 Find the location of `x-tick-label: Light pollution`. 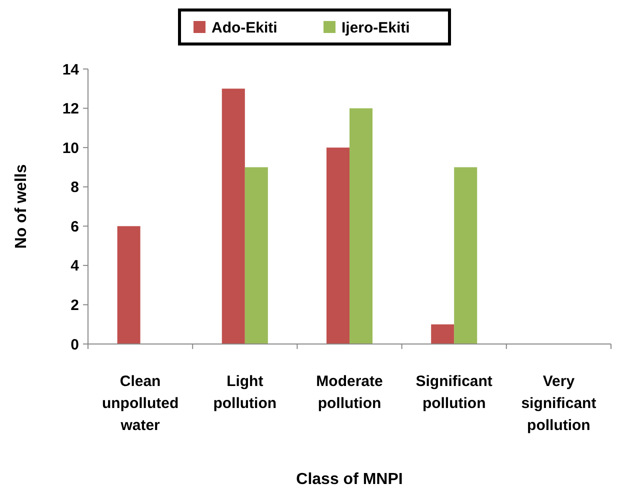

x-tick-label: Light pollution is located at coordinates (245, 392).